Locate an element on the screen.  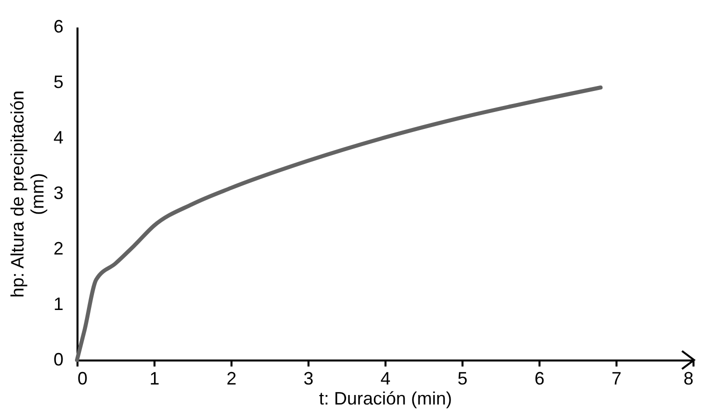
x-tick-label: 8 is located at coordinates (688, 378).